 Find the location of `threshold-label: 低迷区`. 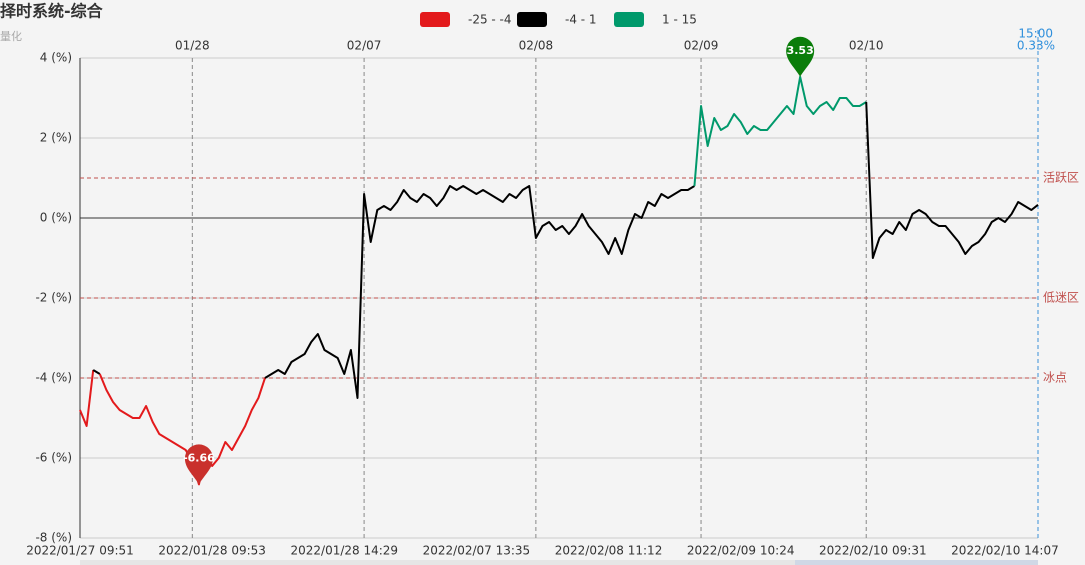

threshold-label: 低迷区 is located at coordinates (1061, 298).